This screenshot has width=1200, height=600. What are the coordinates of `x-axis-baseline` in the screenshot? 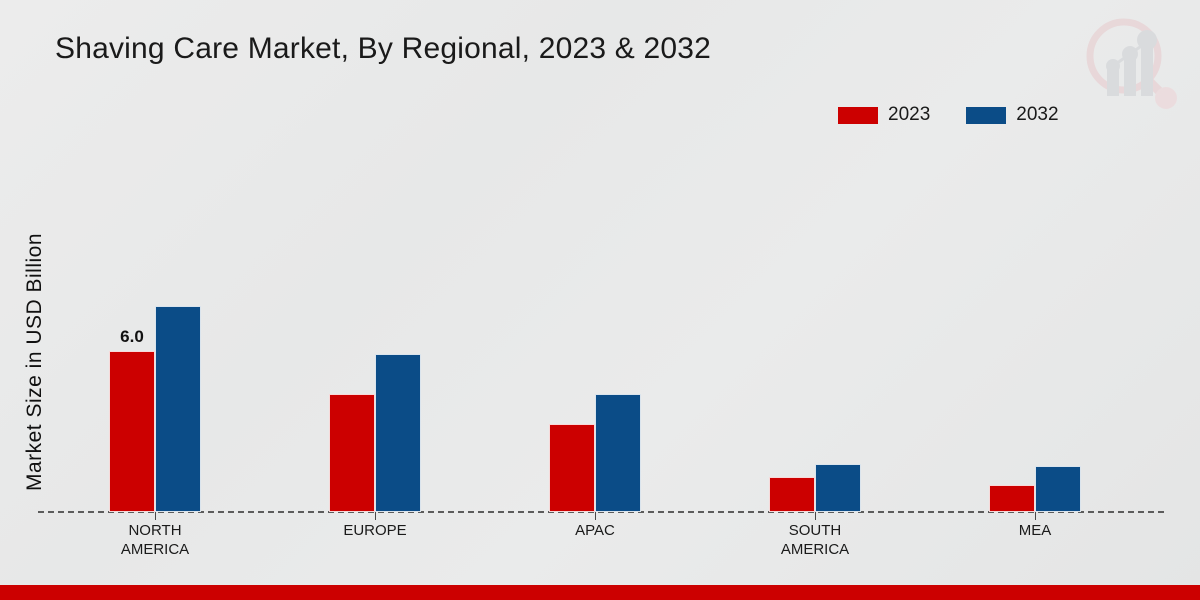 It's located at (601, 512).